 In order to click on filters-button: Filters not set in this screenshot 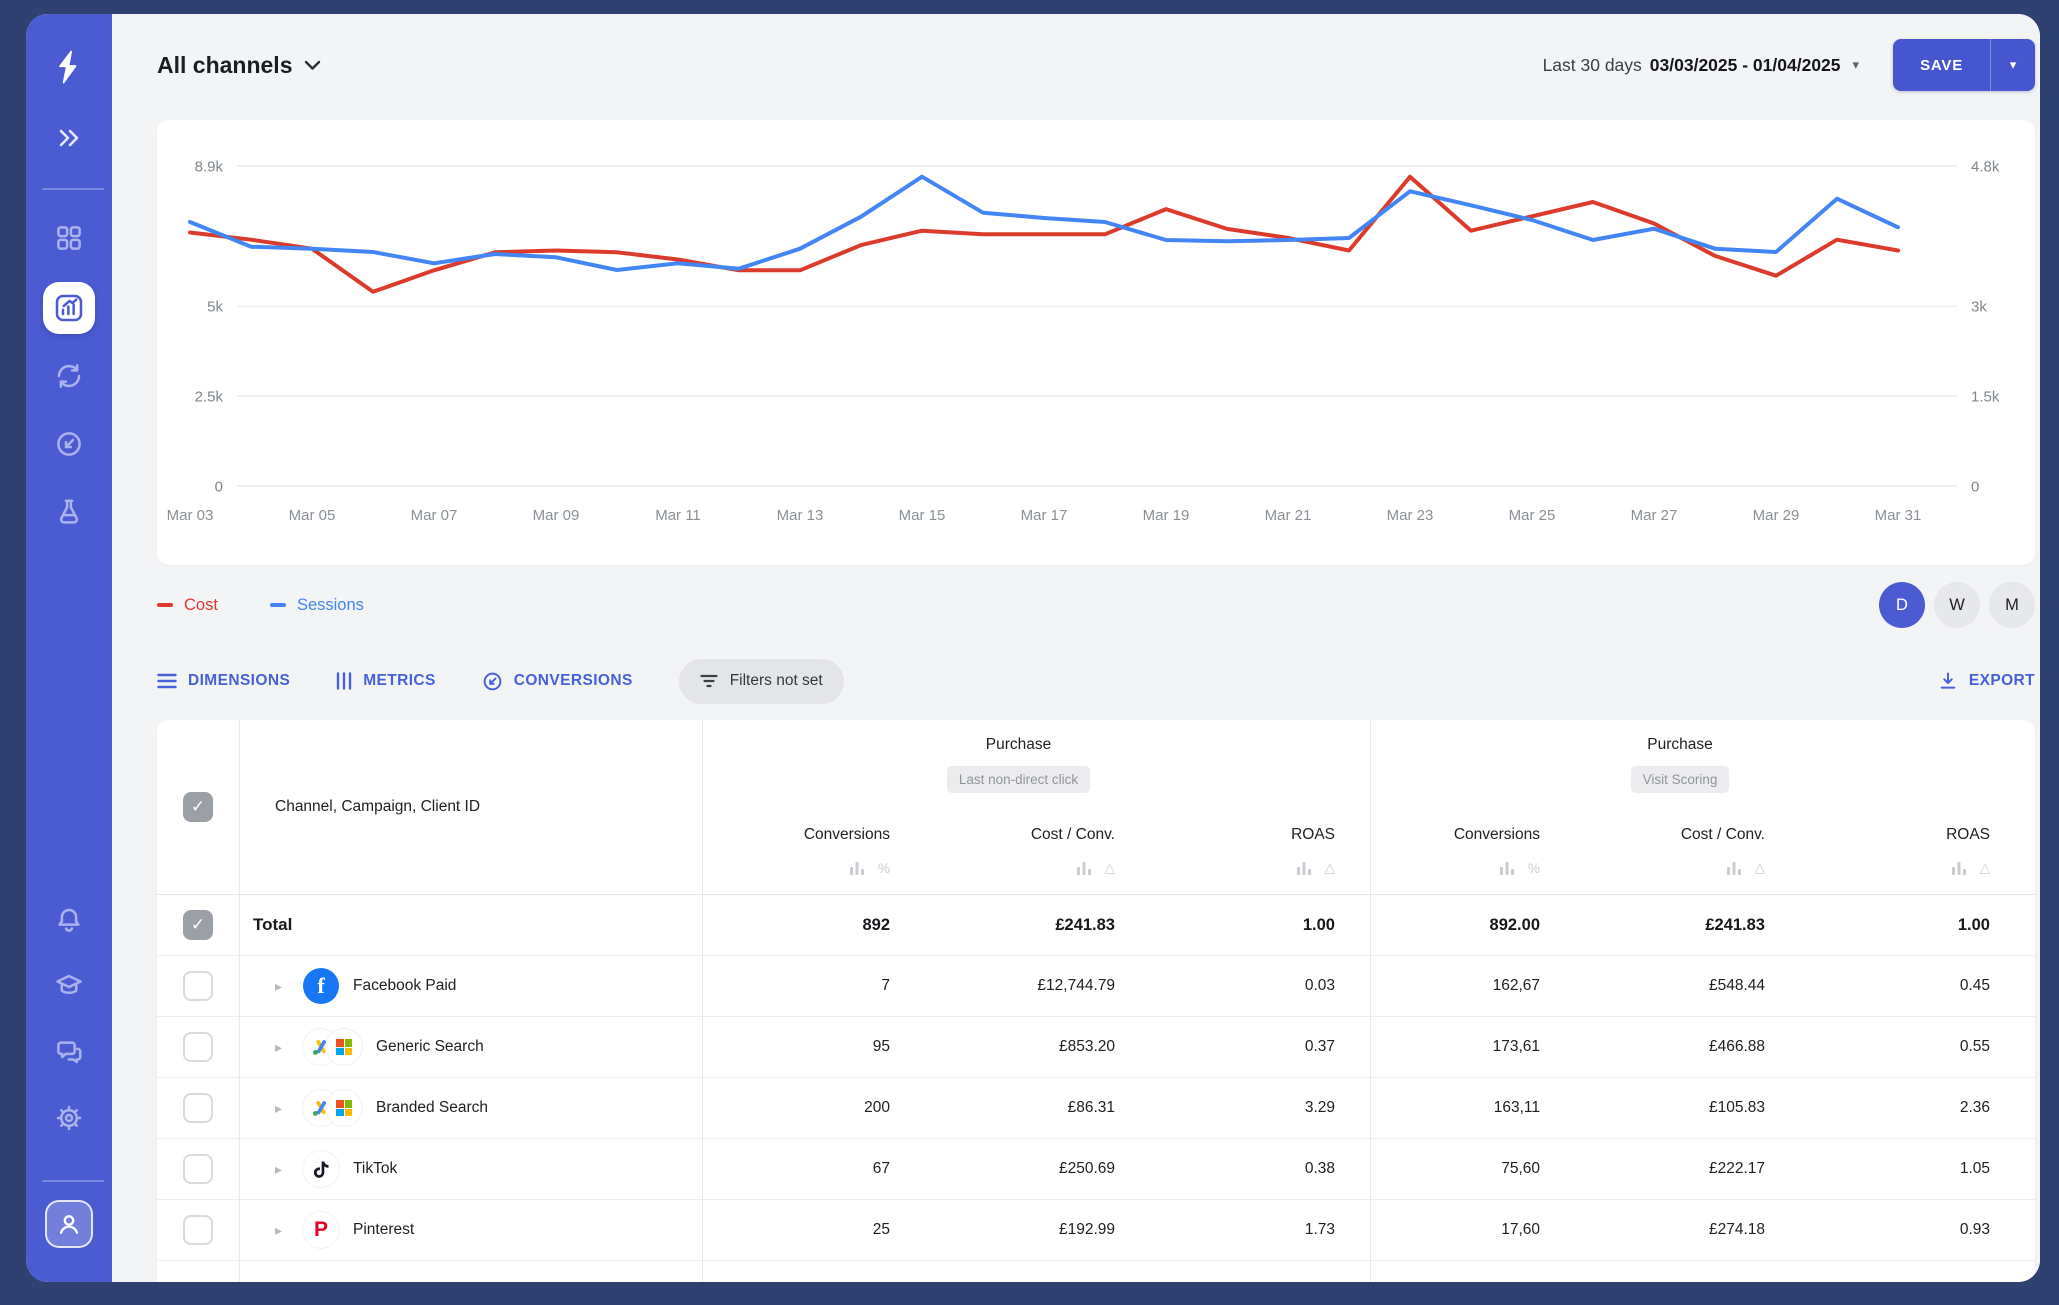, I will do `click(761, 681)`.